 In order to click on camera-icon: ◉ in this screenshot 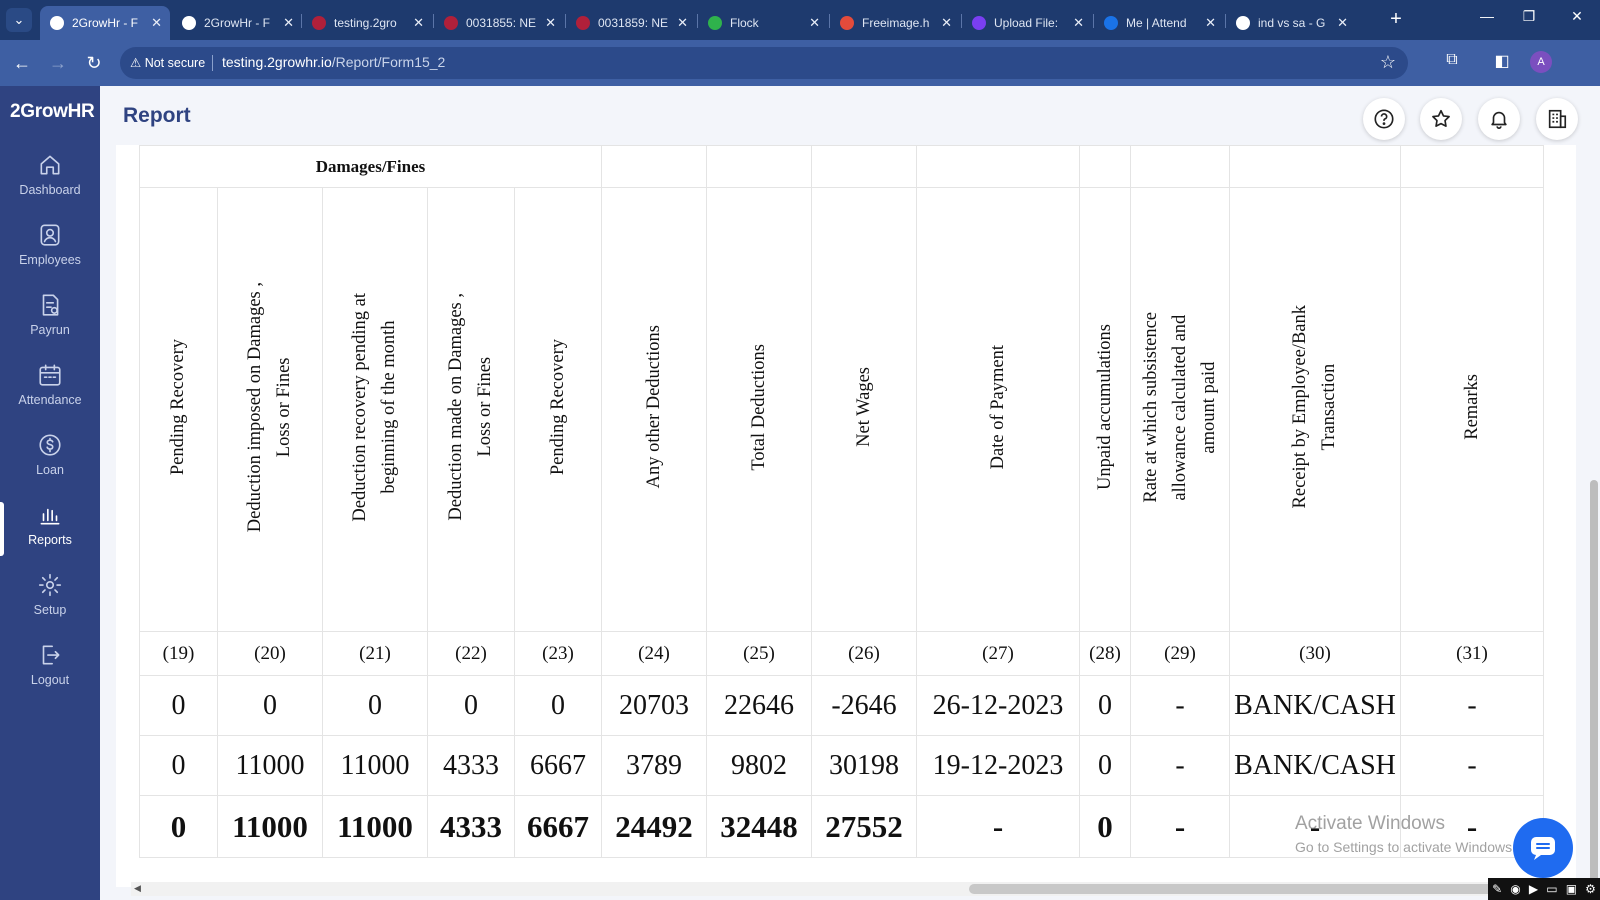, I will do `click(1515, 889)`.